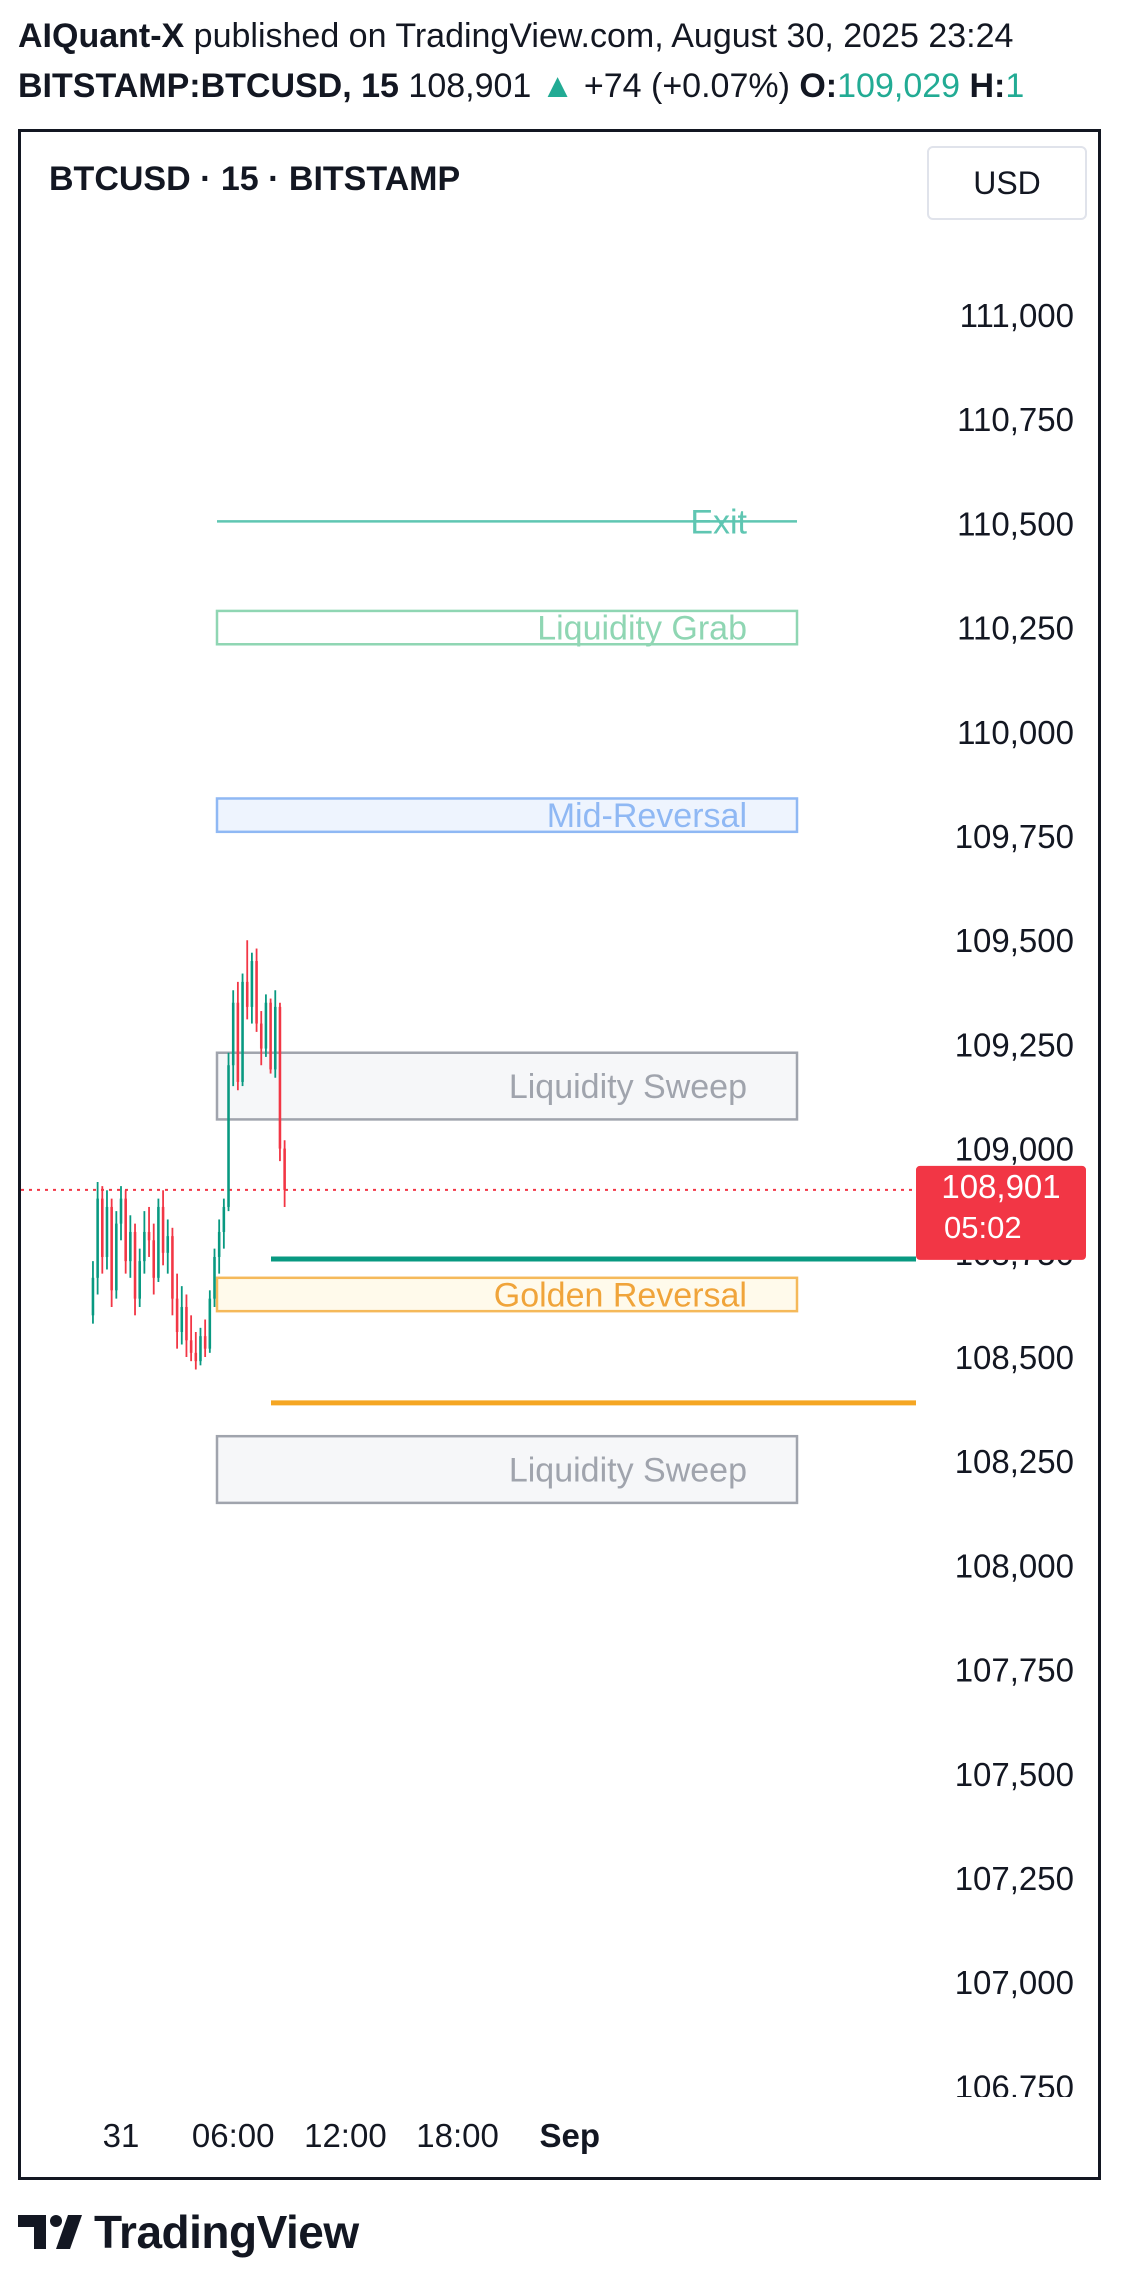  I want to click on x-tick-label: 06:00, so click(233, 2135).